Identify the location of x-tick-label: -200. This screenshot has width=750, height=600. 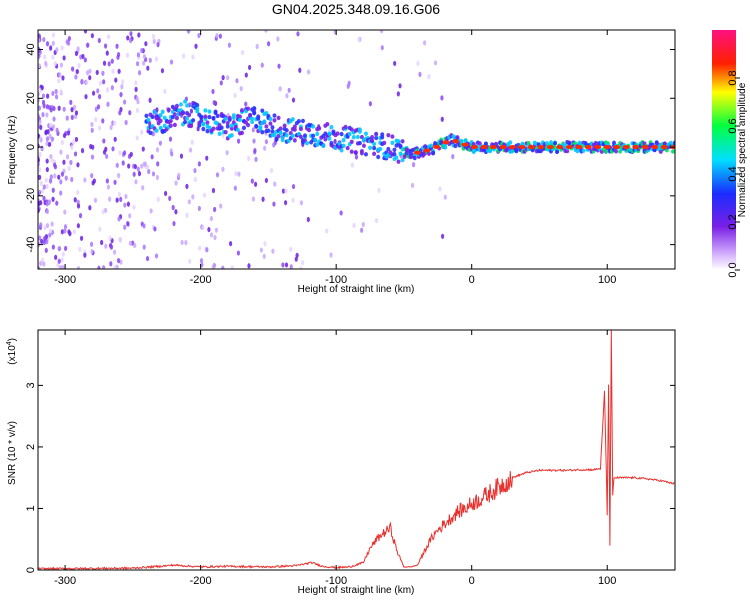
(201, 581).